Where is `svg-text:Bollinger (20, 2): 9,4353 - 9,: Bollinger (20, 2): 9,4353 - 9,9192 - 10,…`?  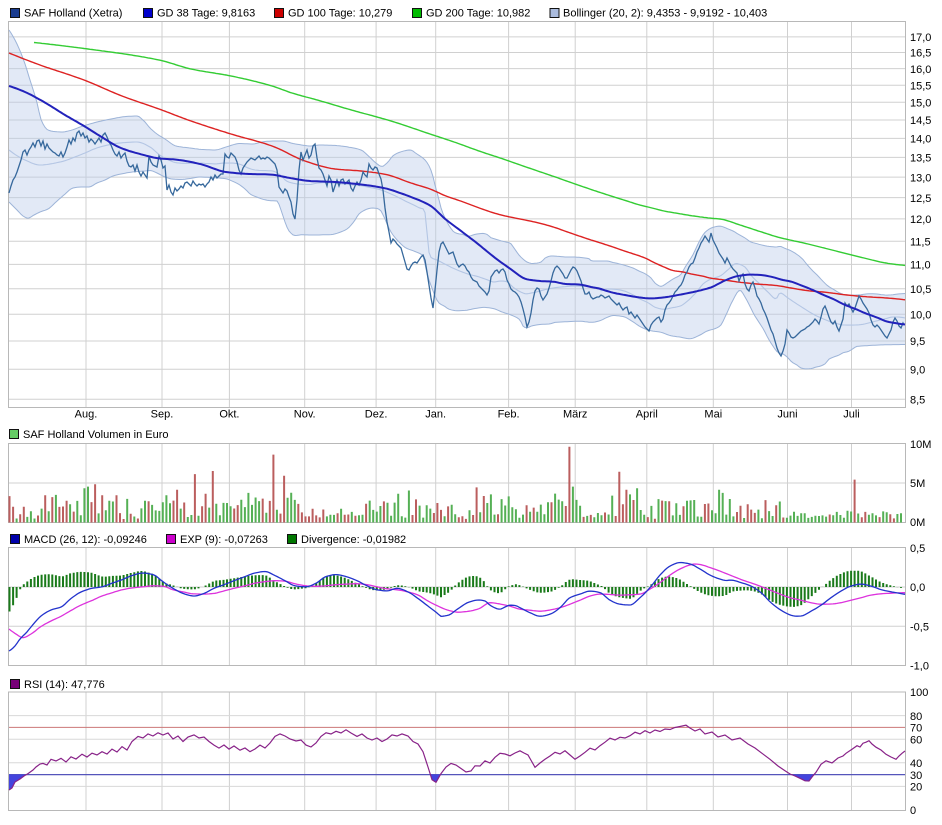
svg-text:Bollinger (20, 2): 9,4353 - 9,: Bollinger (20, 2): 9,4353 - 9,9192 - 10,… is located at coordinates (665, 14).